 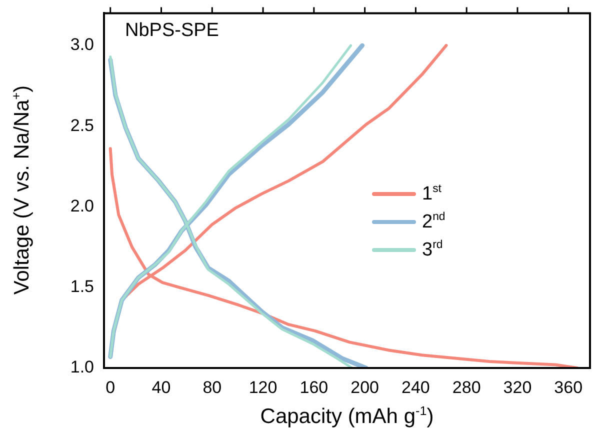 What do you see at coordinates (347, 416) in the screenshot?
I see `x-axis-title: Capacity (mAh g$^{-1}$)` at bounding box center [347, 416].